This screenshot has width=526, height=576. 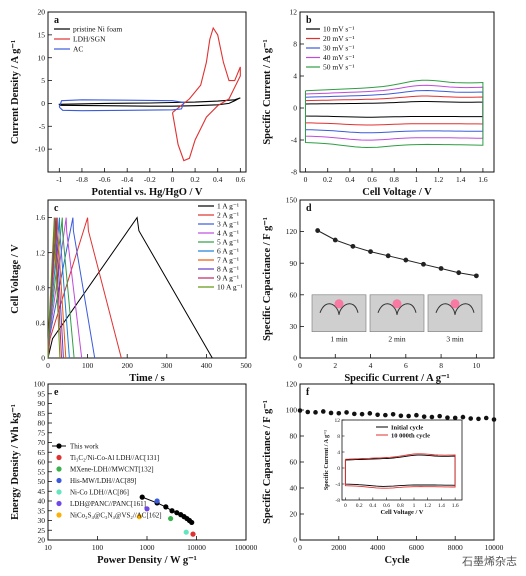 I want to click on legend-label: AC, so click(x=78, y=49).